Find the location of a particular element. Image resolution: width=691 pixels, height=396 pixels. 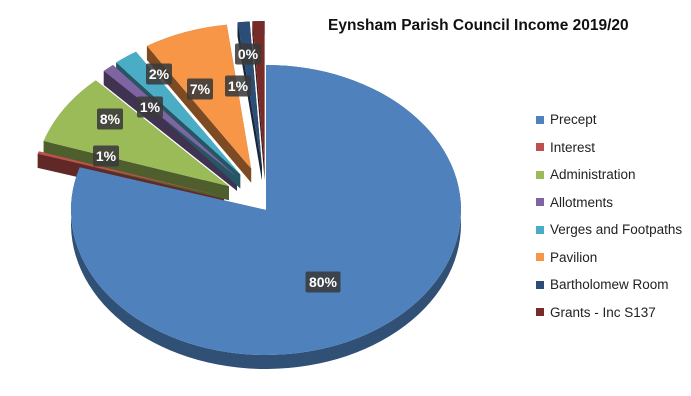

legend-label: Grants - Inc S137 is located at coordinates (603, 312).